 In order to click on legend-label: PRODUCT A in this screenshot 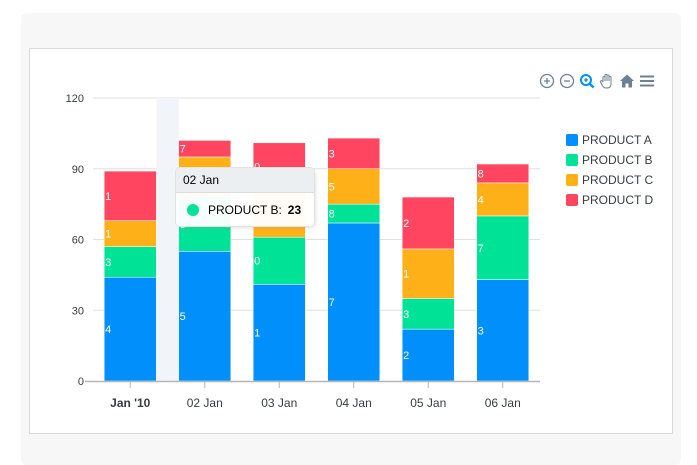, I will do `click(617, 140)`.